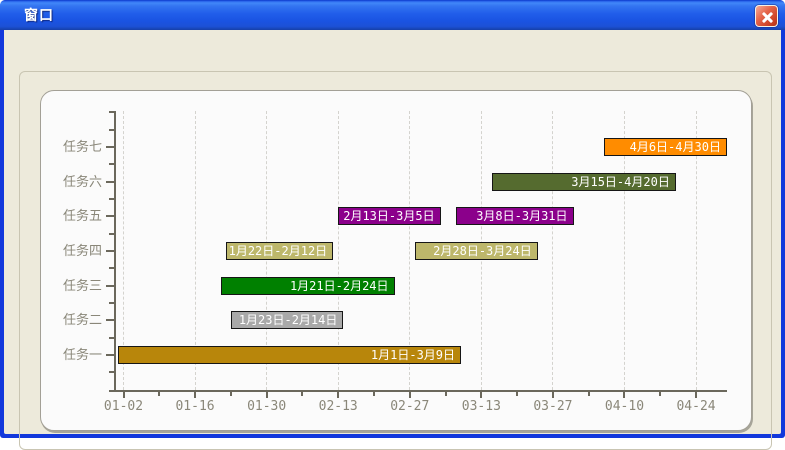 Image resolution: width=785 pixels, height=450 pixels. I want to click on bar-date-range-label: 1月23日-2月14日, so click(288, 320).